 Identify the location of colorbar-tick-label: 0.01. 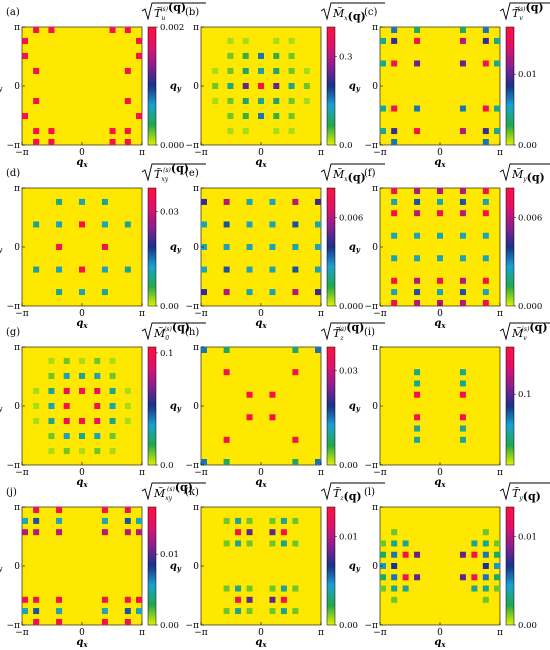
(348, 538).